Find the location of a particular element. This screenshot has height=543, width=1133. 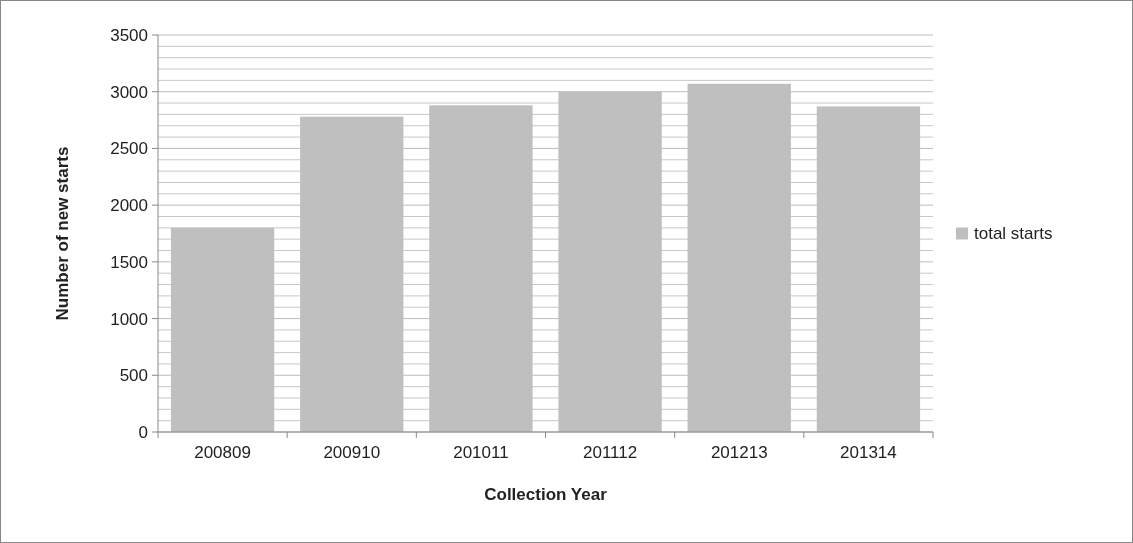

x-tick-label: 200910 is located at coordinates (352, 452).